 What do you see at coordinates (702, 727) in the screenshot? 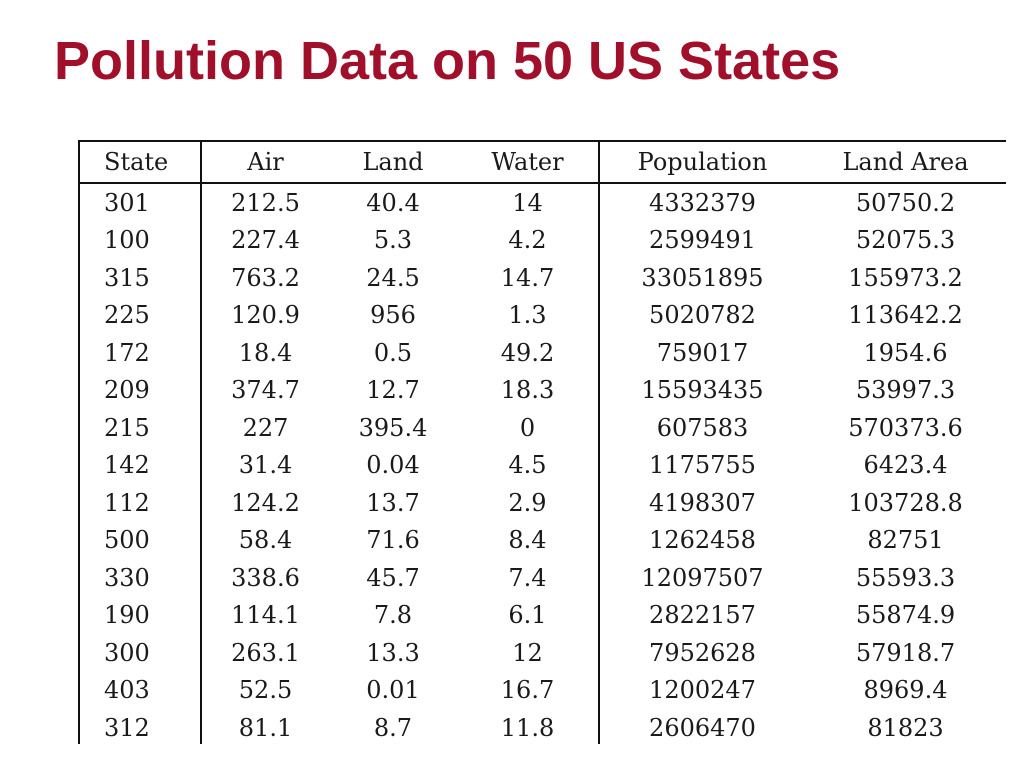
I see `cell-population: 2606470` at bounding box center [702, 727].